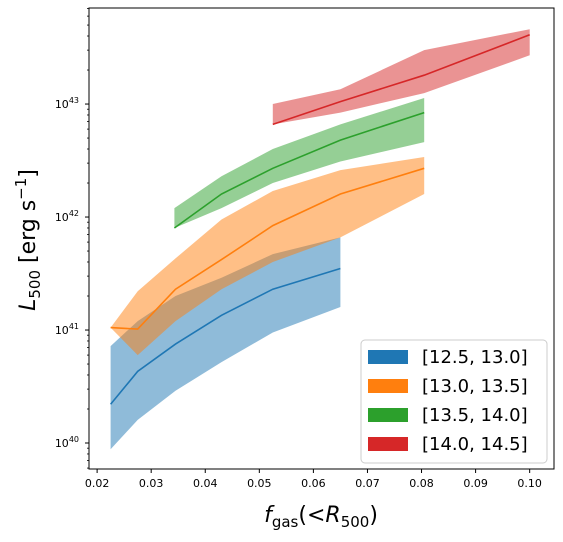 This screenshot has height=542, width=563. I want to click on x-tick-label: 0.10, so click(529, 483).